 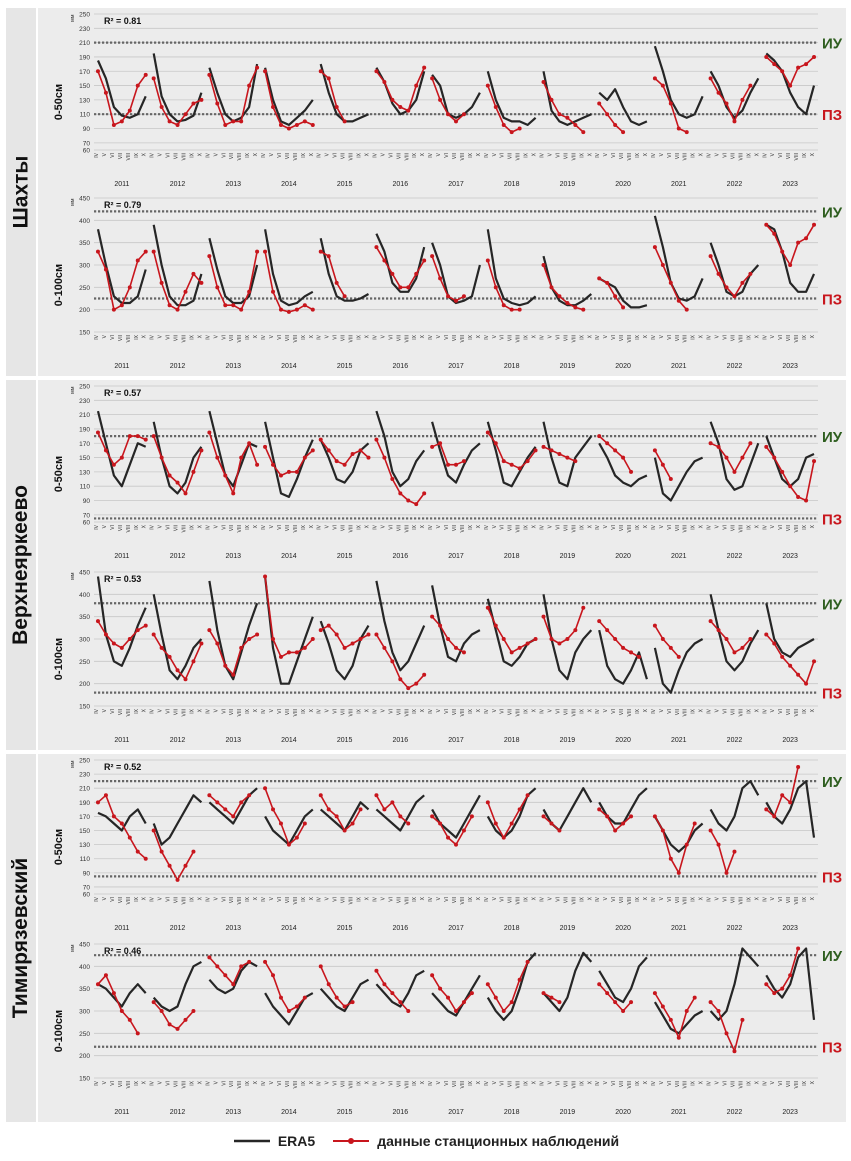 What do you see at coordinates (84, 989) in the screenshot?
I see `y-tick-label: 350` at bounding box center [84, 989].